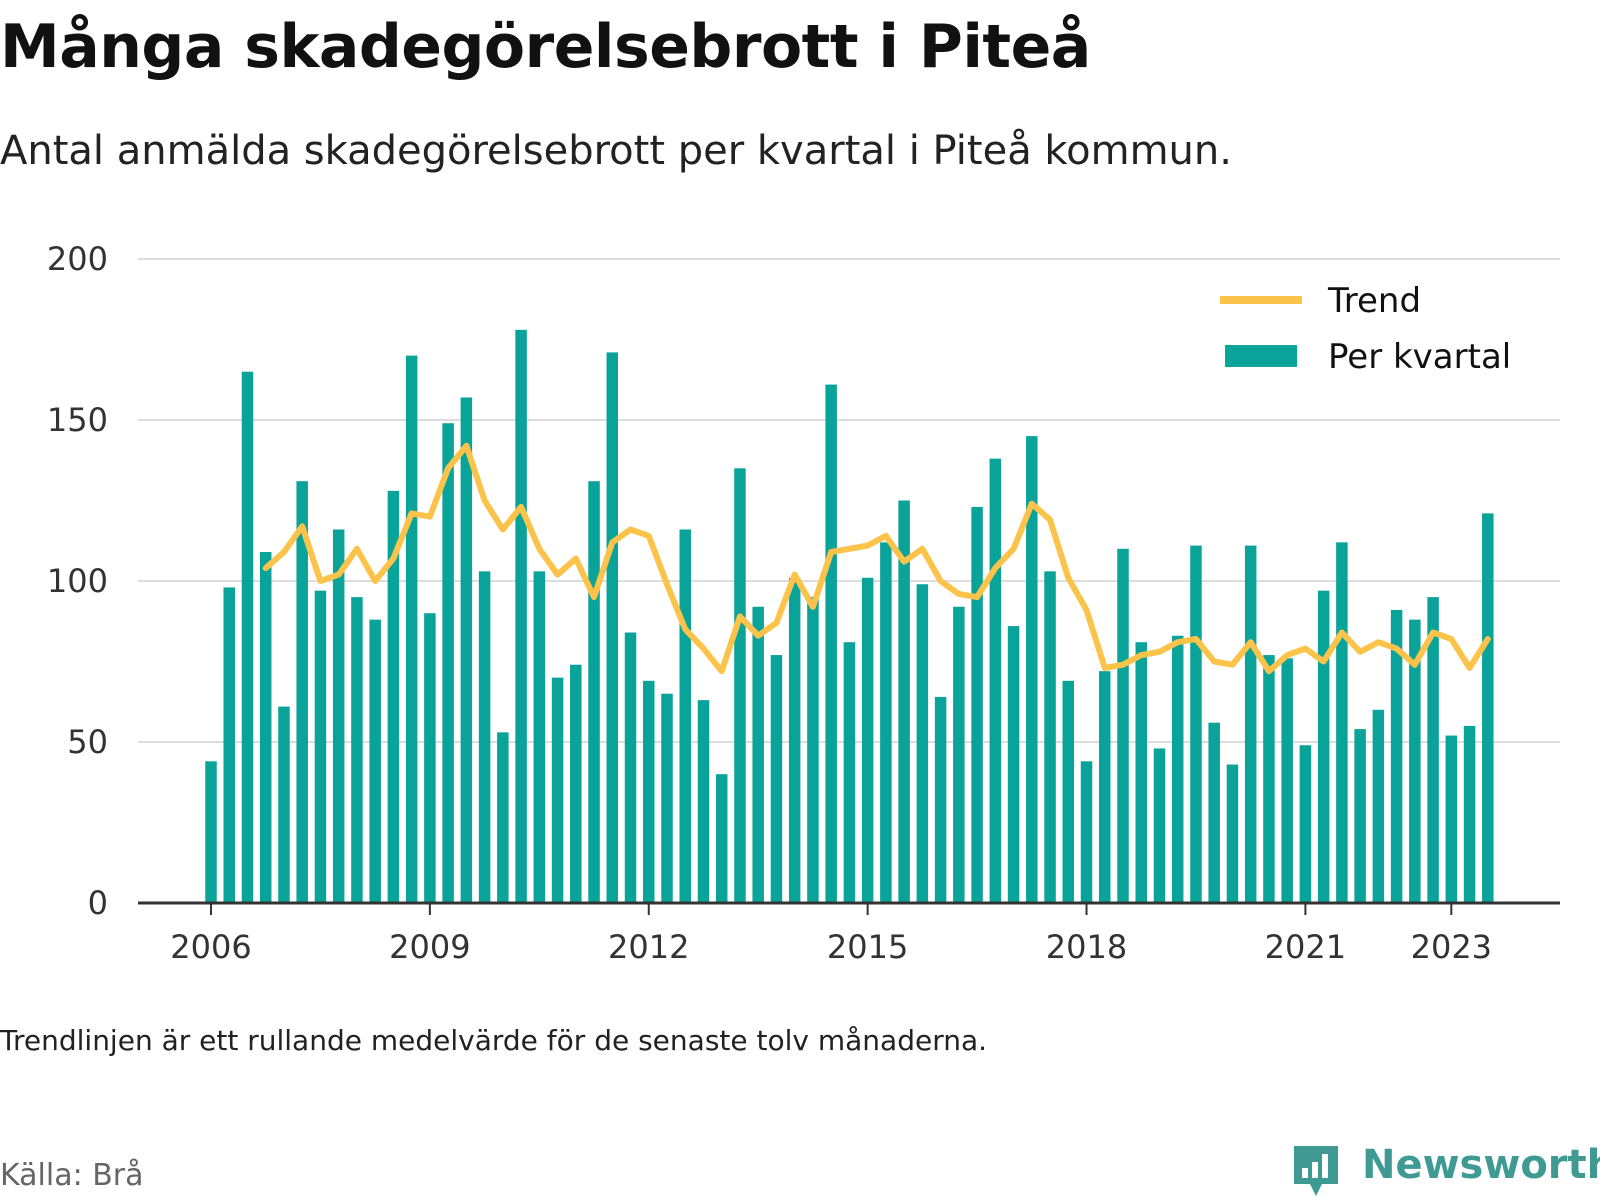  I want to click on y-tick-label: 100, so click(77, 581).